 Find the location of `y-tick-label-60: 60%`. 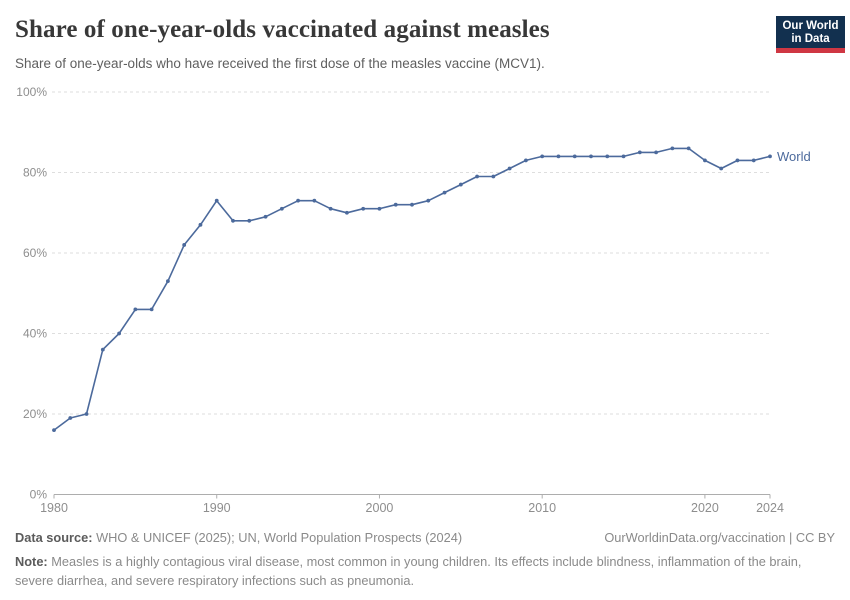

y-tick-label-60: 60% is located at coordinates (35, 253).